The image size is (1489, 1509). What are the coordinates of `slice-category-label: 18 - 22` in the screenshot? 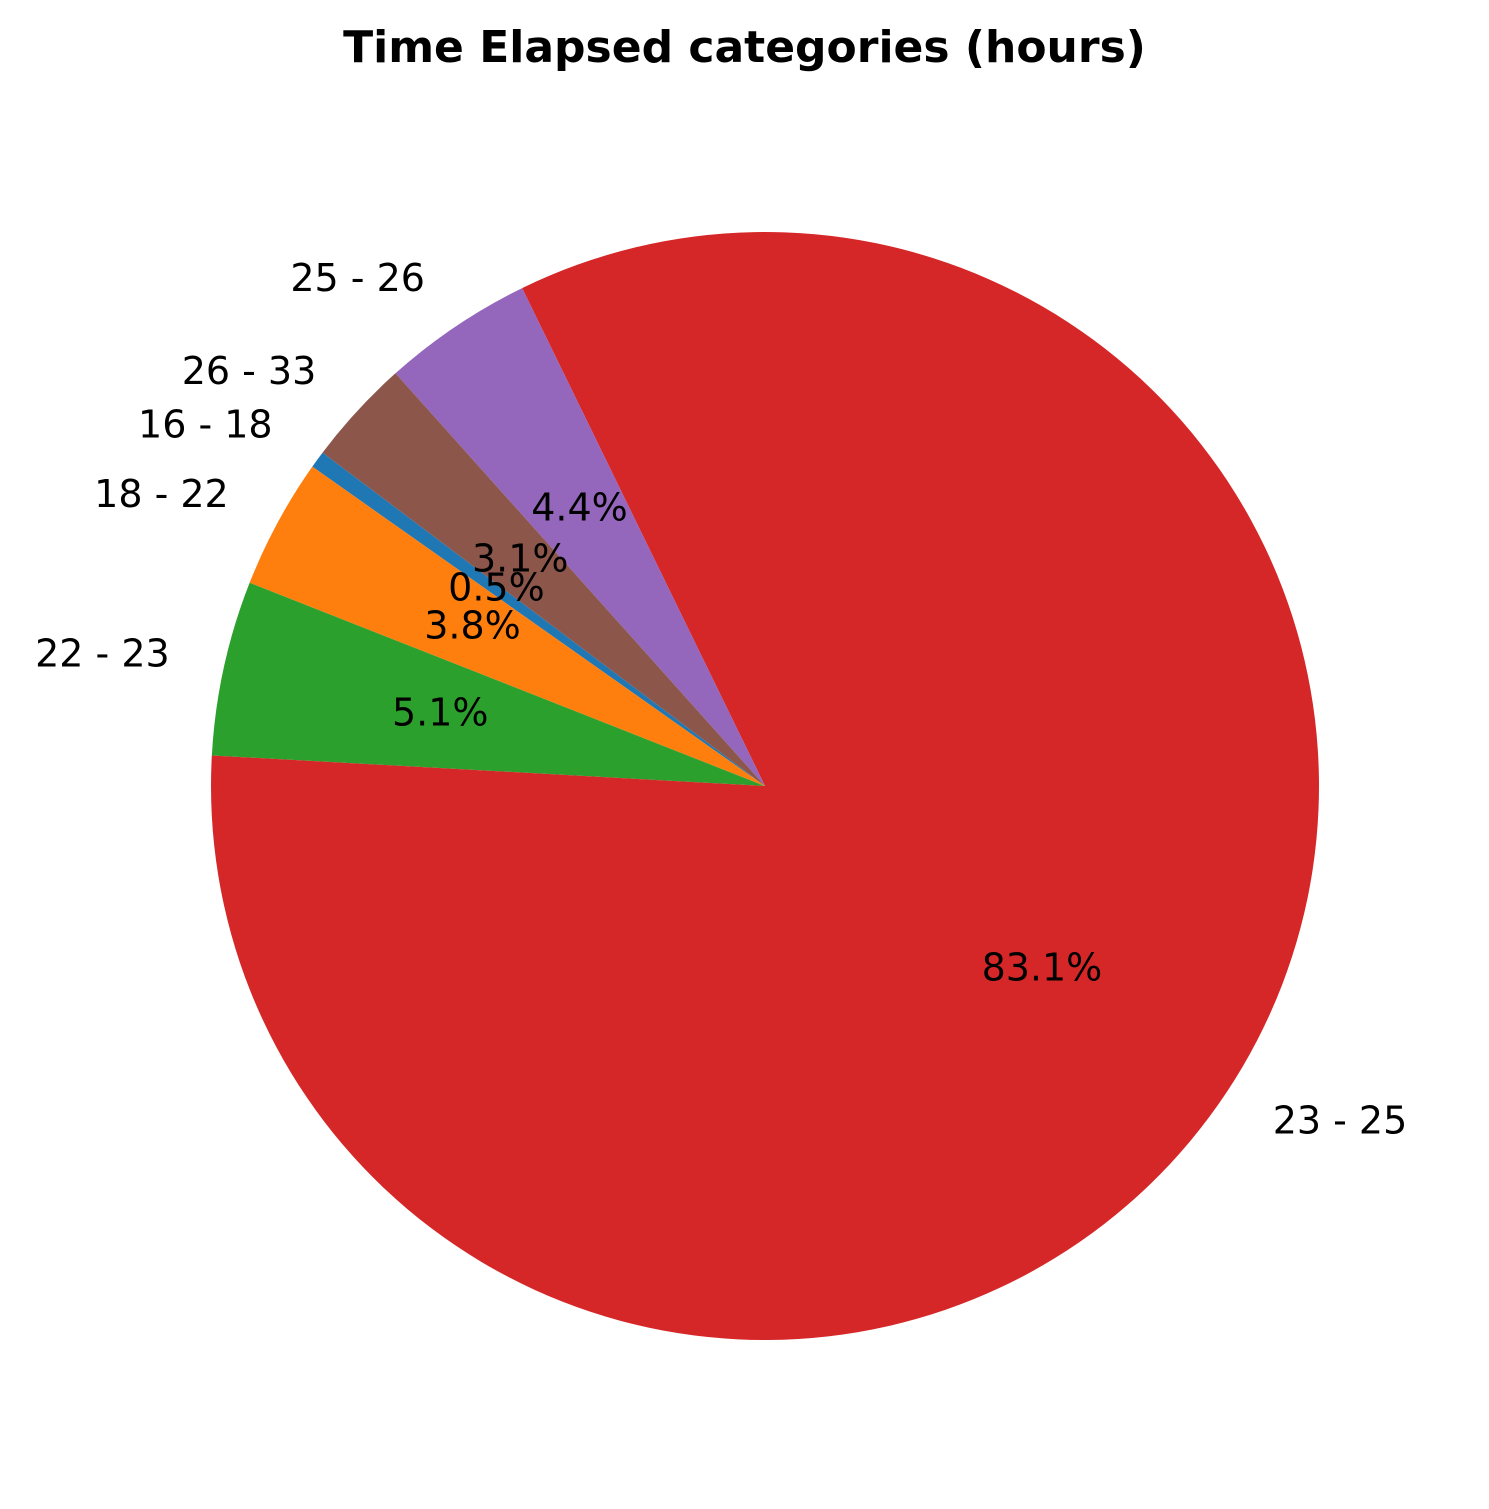 It's located at (161, 494).